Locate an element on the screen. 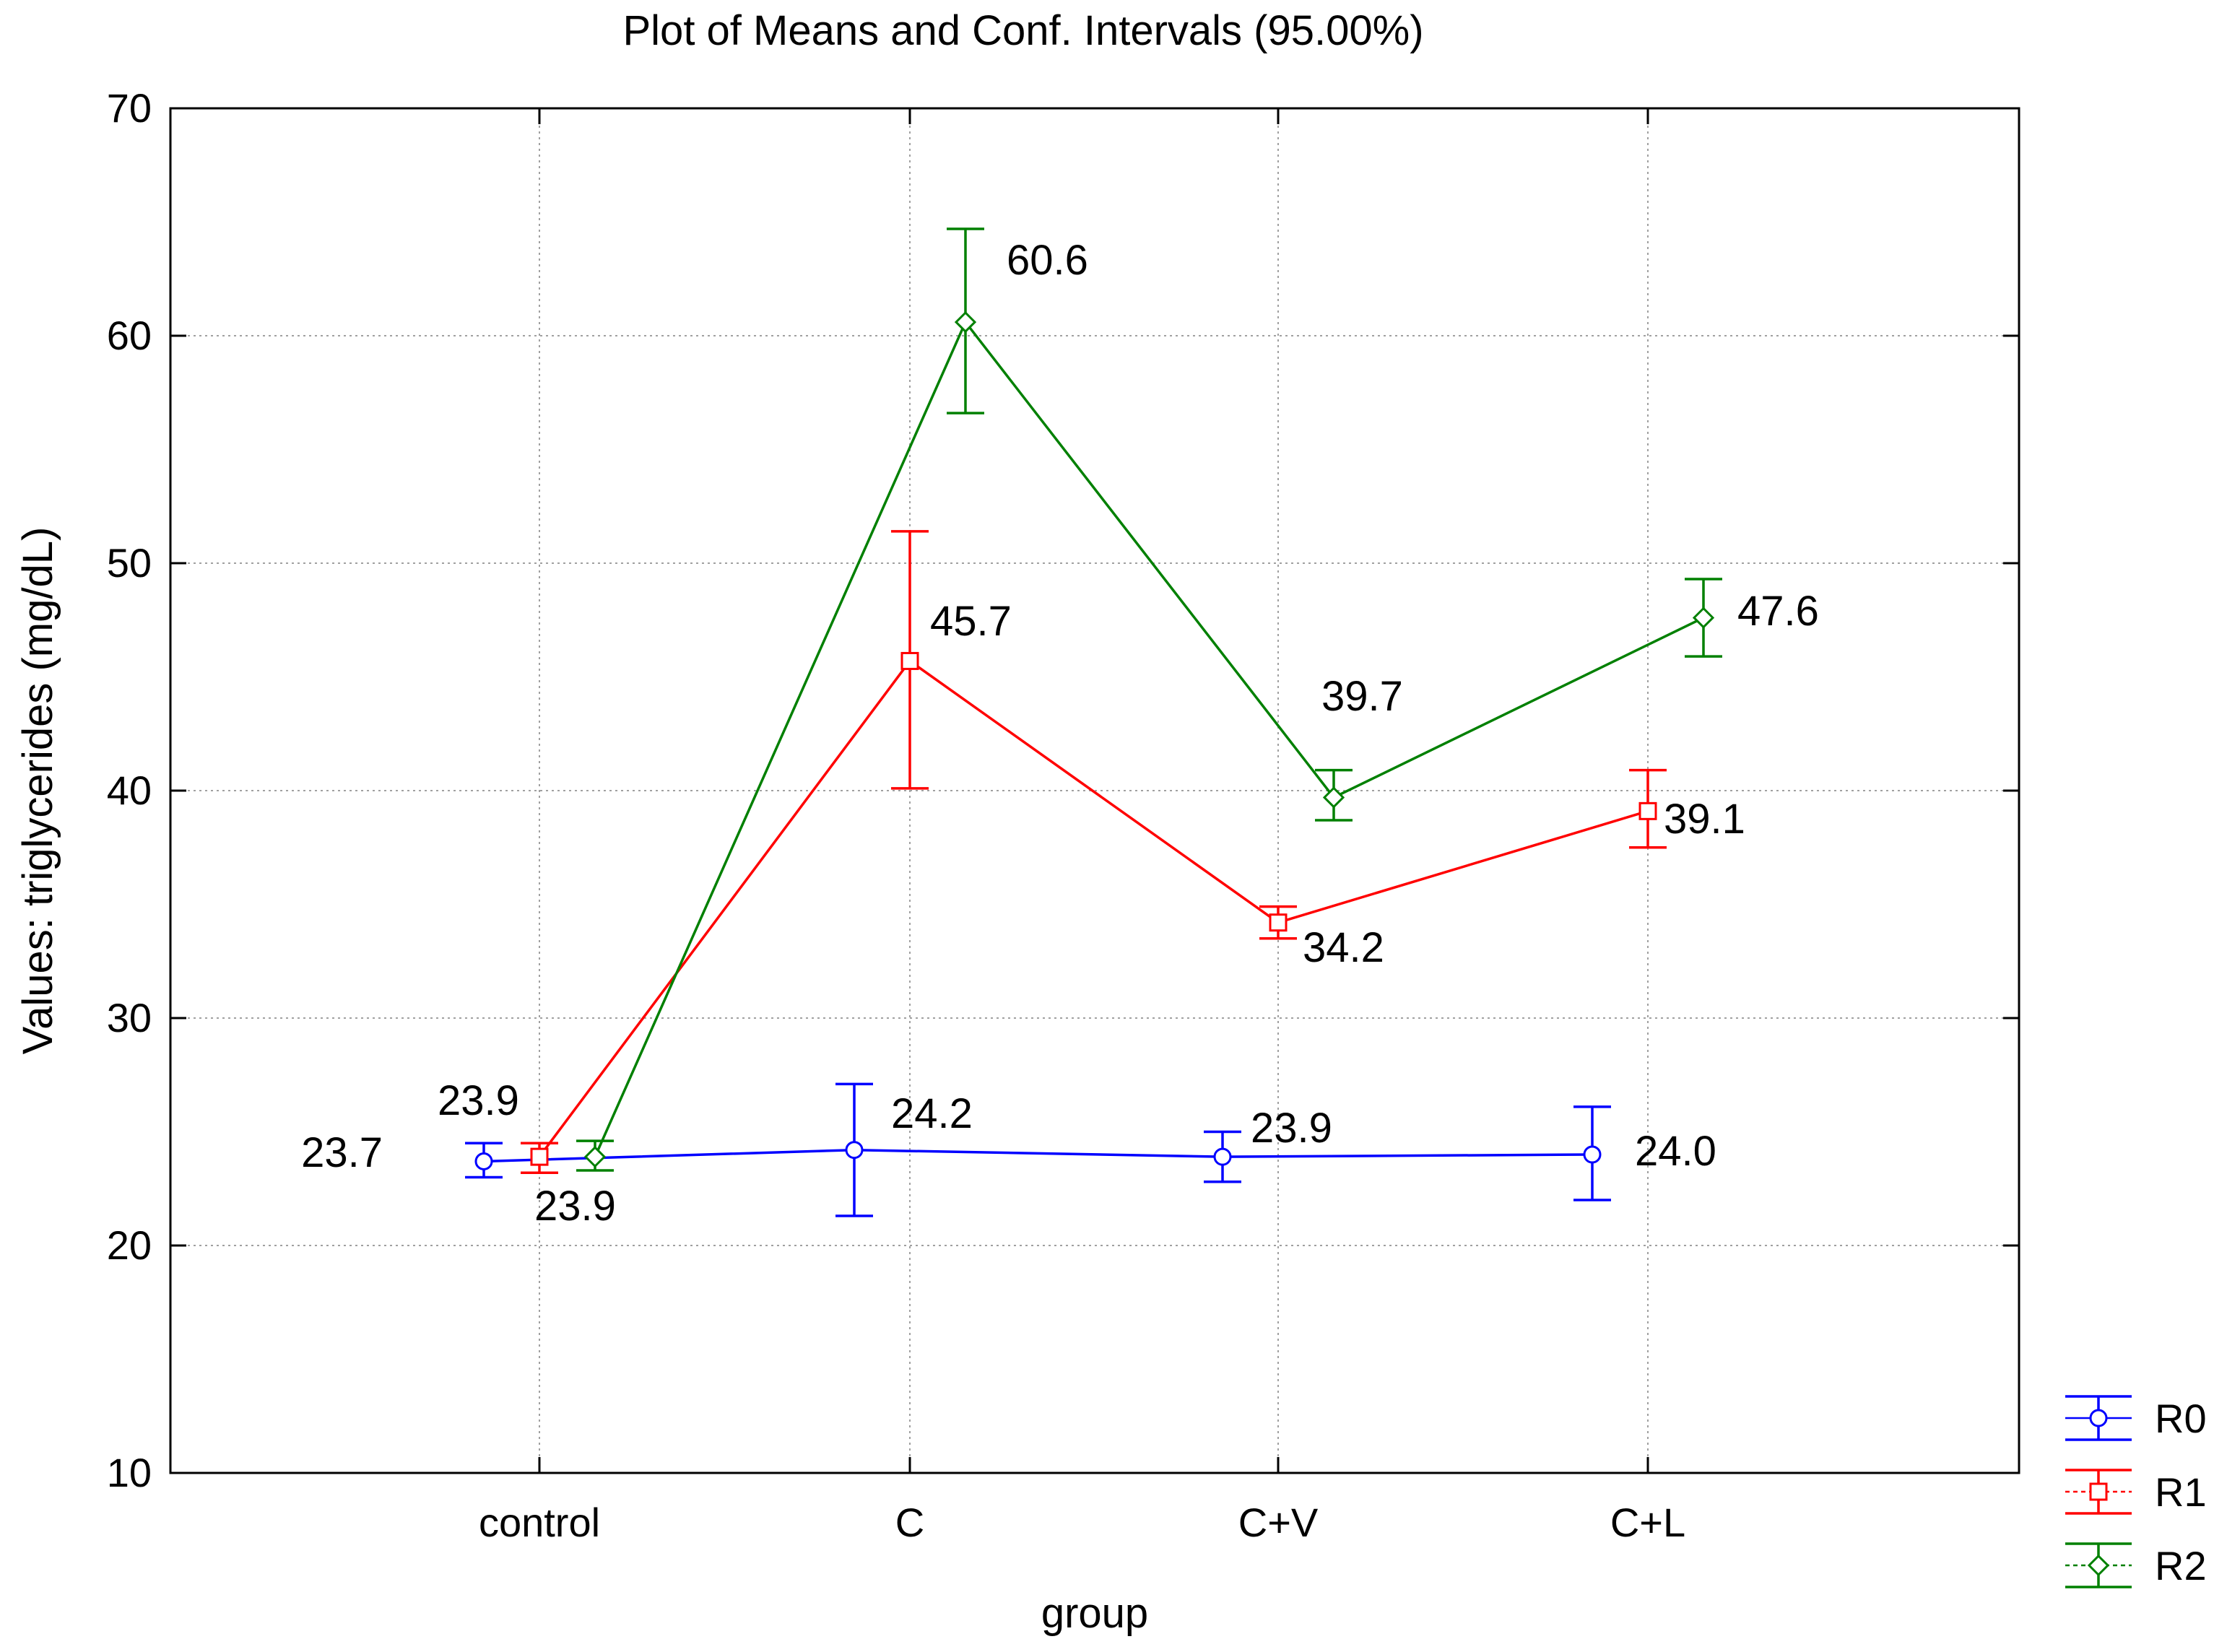  data-label: 34.2 is located at coordinates (1343, 947).